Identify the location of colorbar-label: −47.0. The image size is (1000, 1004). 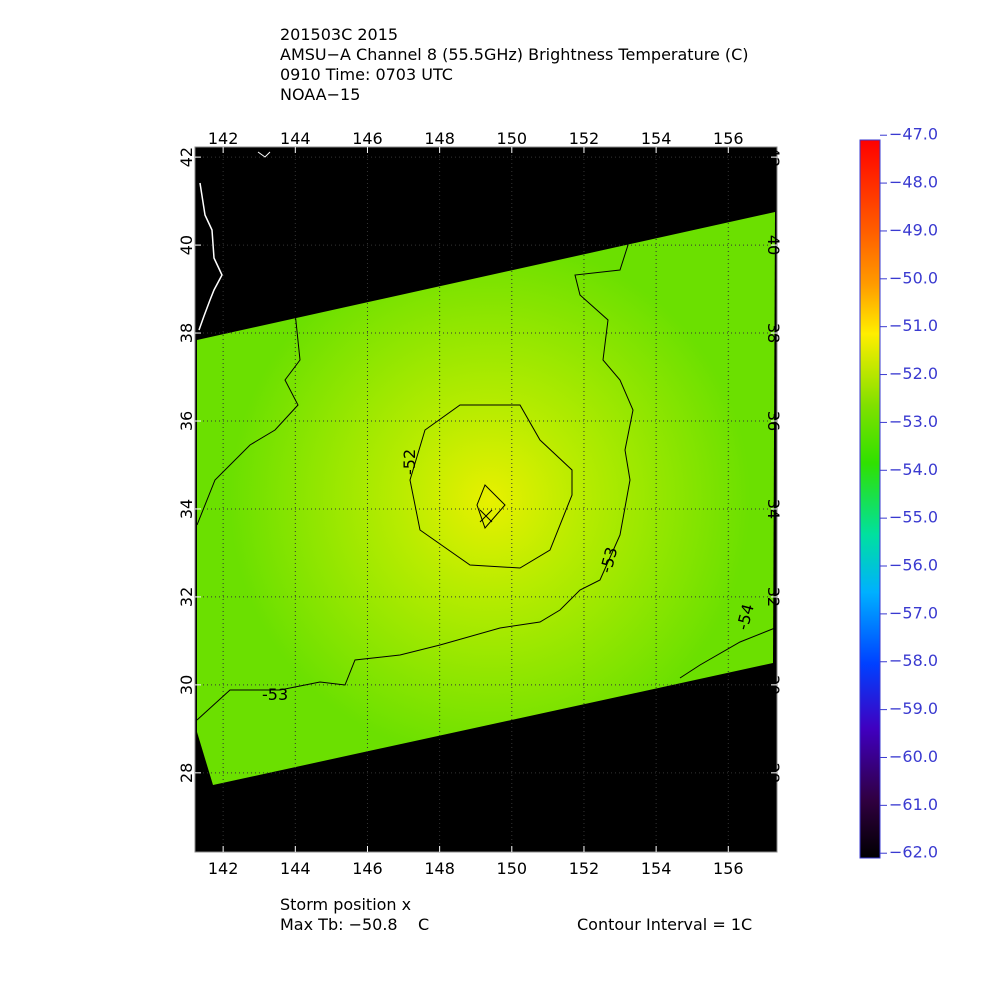
(913, 134).